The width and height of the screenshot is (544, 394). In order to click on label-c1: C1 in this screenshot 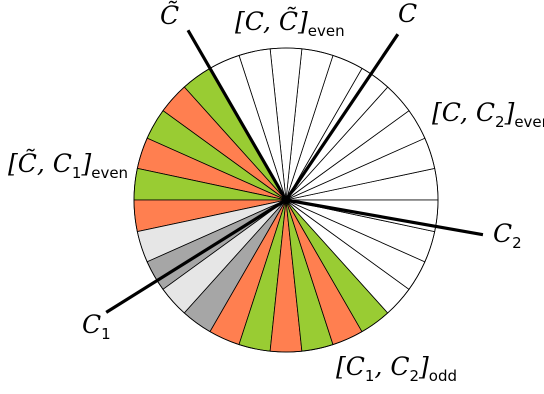, I will do `click(96, 326)`.